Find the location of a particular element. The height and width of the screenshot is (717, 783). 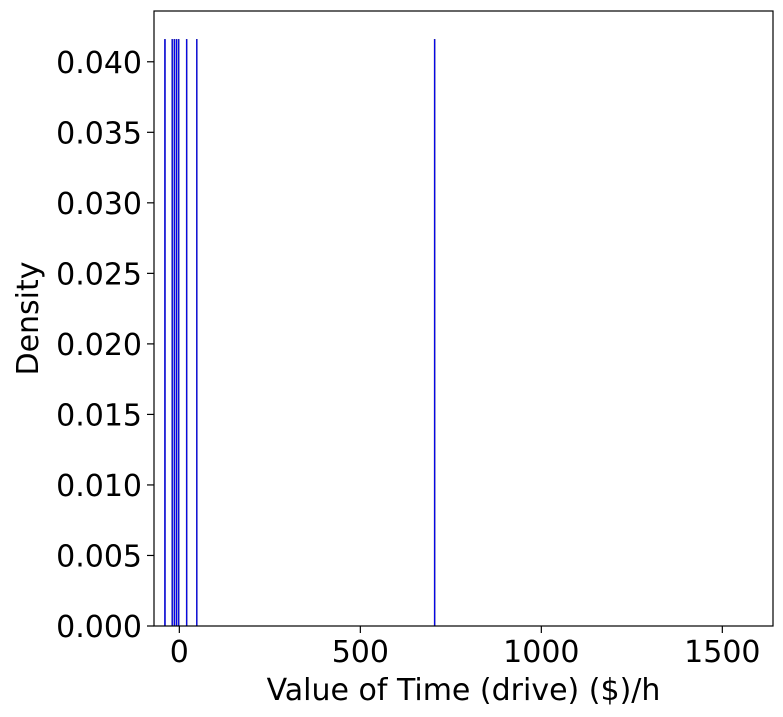

x-tick-label: 500 is located at coordinates (360, 652).